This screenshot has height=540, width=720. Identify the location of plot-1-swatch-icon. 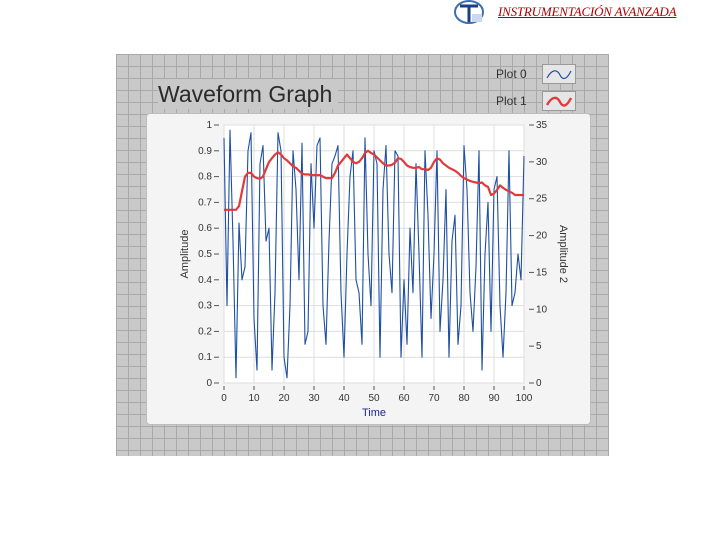
(559, 101).